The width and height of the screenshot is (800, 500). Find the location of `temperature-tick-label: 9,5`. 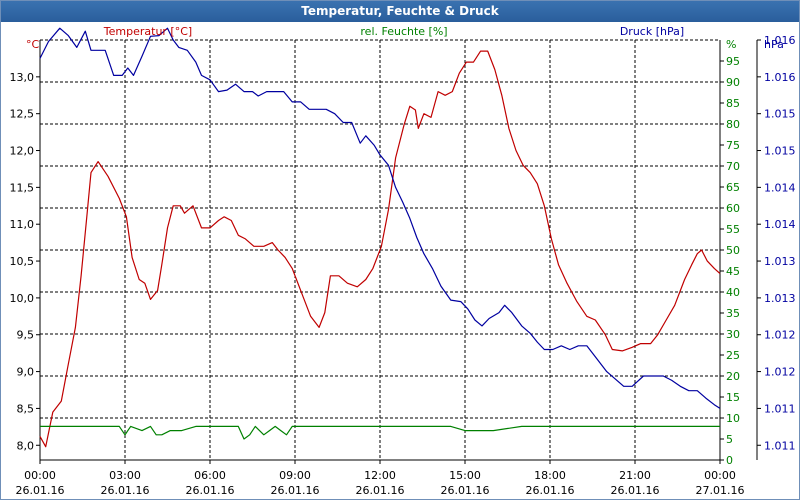

temperature-tick-label: 9,5 is located at coordinates (26, 335).